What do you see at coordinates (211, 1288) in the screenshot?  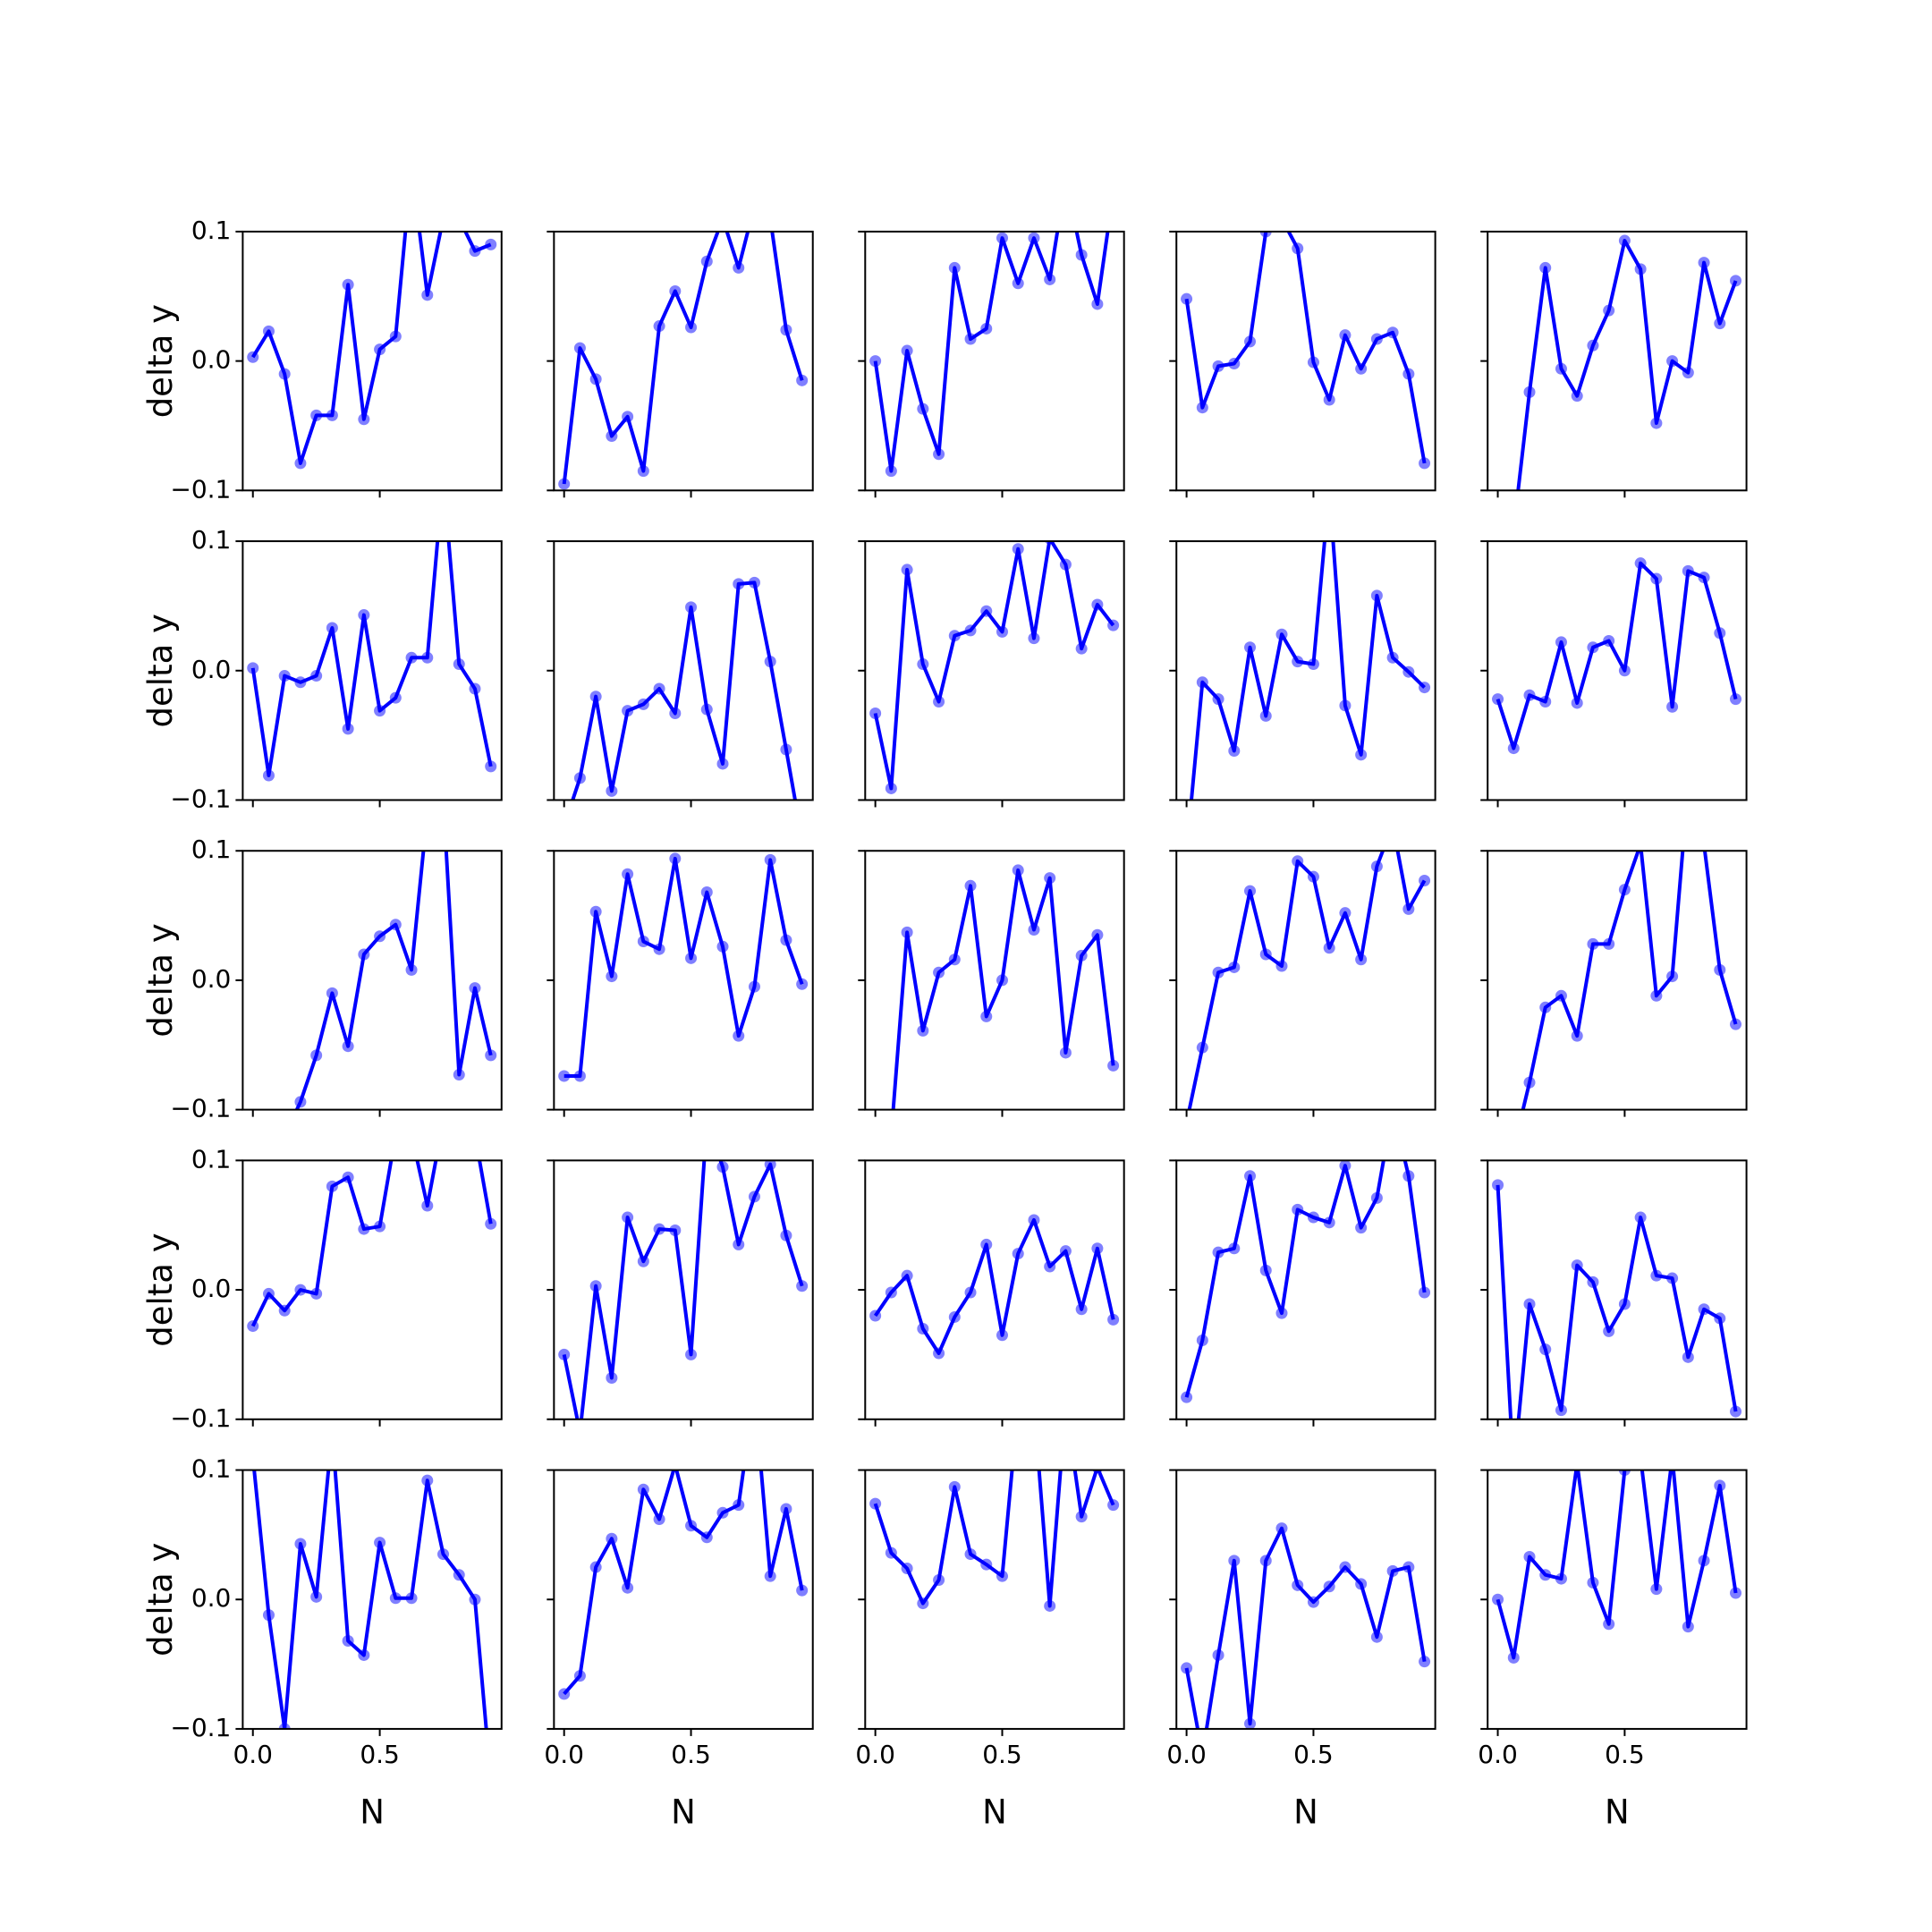 I see `y-tick-label: 0.0` at bounding box center [211, 1288].